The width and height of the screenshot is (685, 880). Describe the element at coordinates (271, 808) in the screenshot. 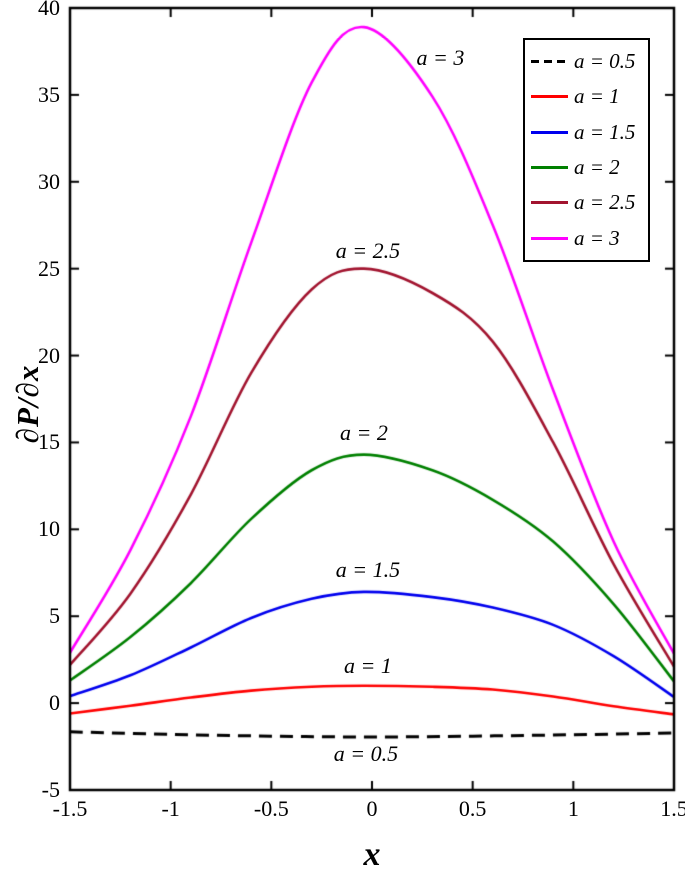

I see `x-tick-label: -0.5` at that location.